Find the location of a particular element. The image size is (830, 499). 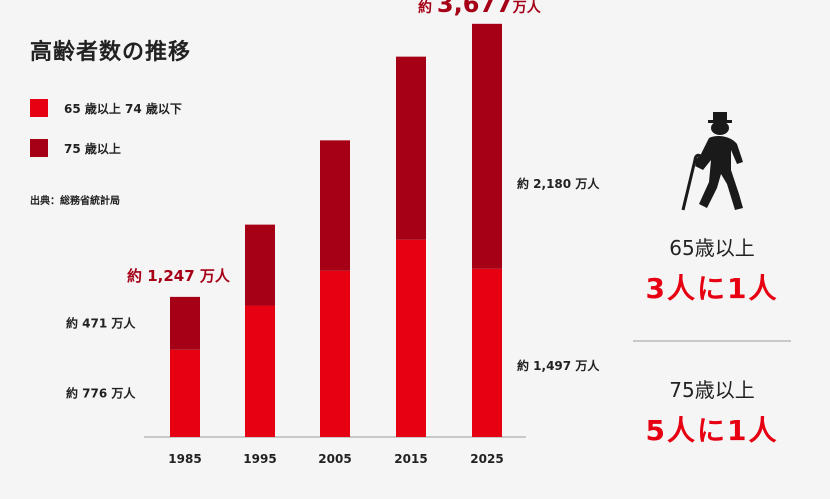

legend-item-65-74: 65 歳以上 74 歳以下 is located at coordinates (106, 108).